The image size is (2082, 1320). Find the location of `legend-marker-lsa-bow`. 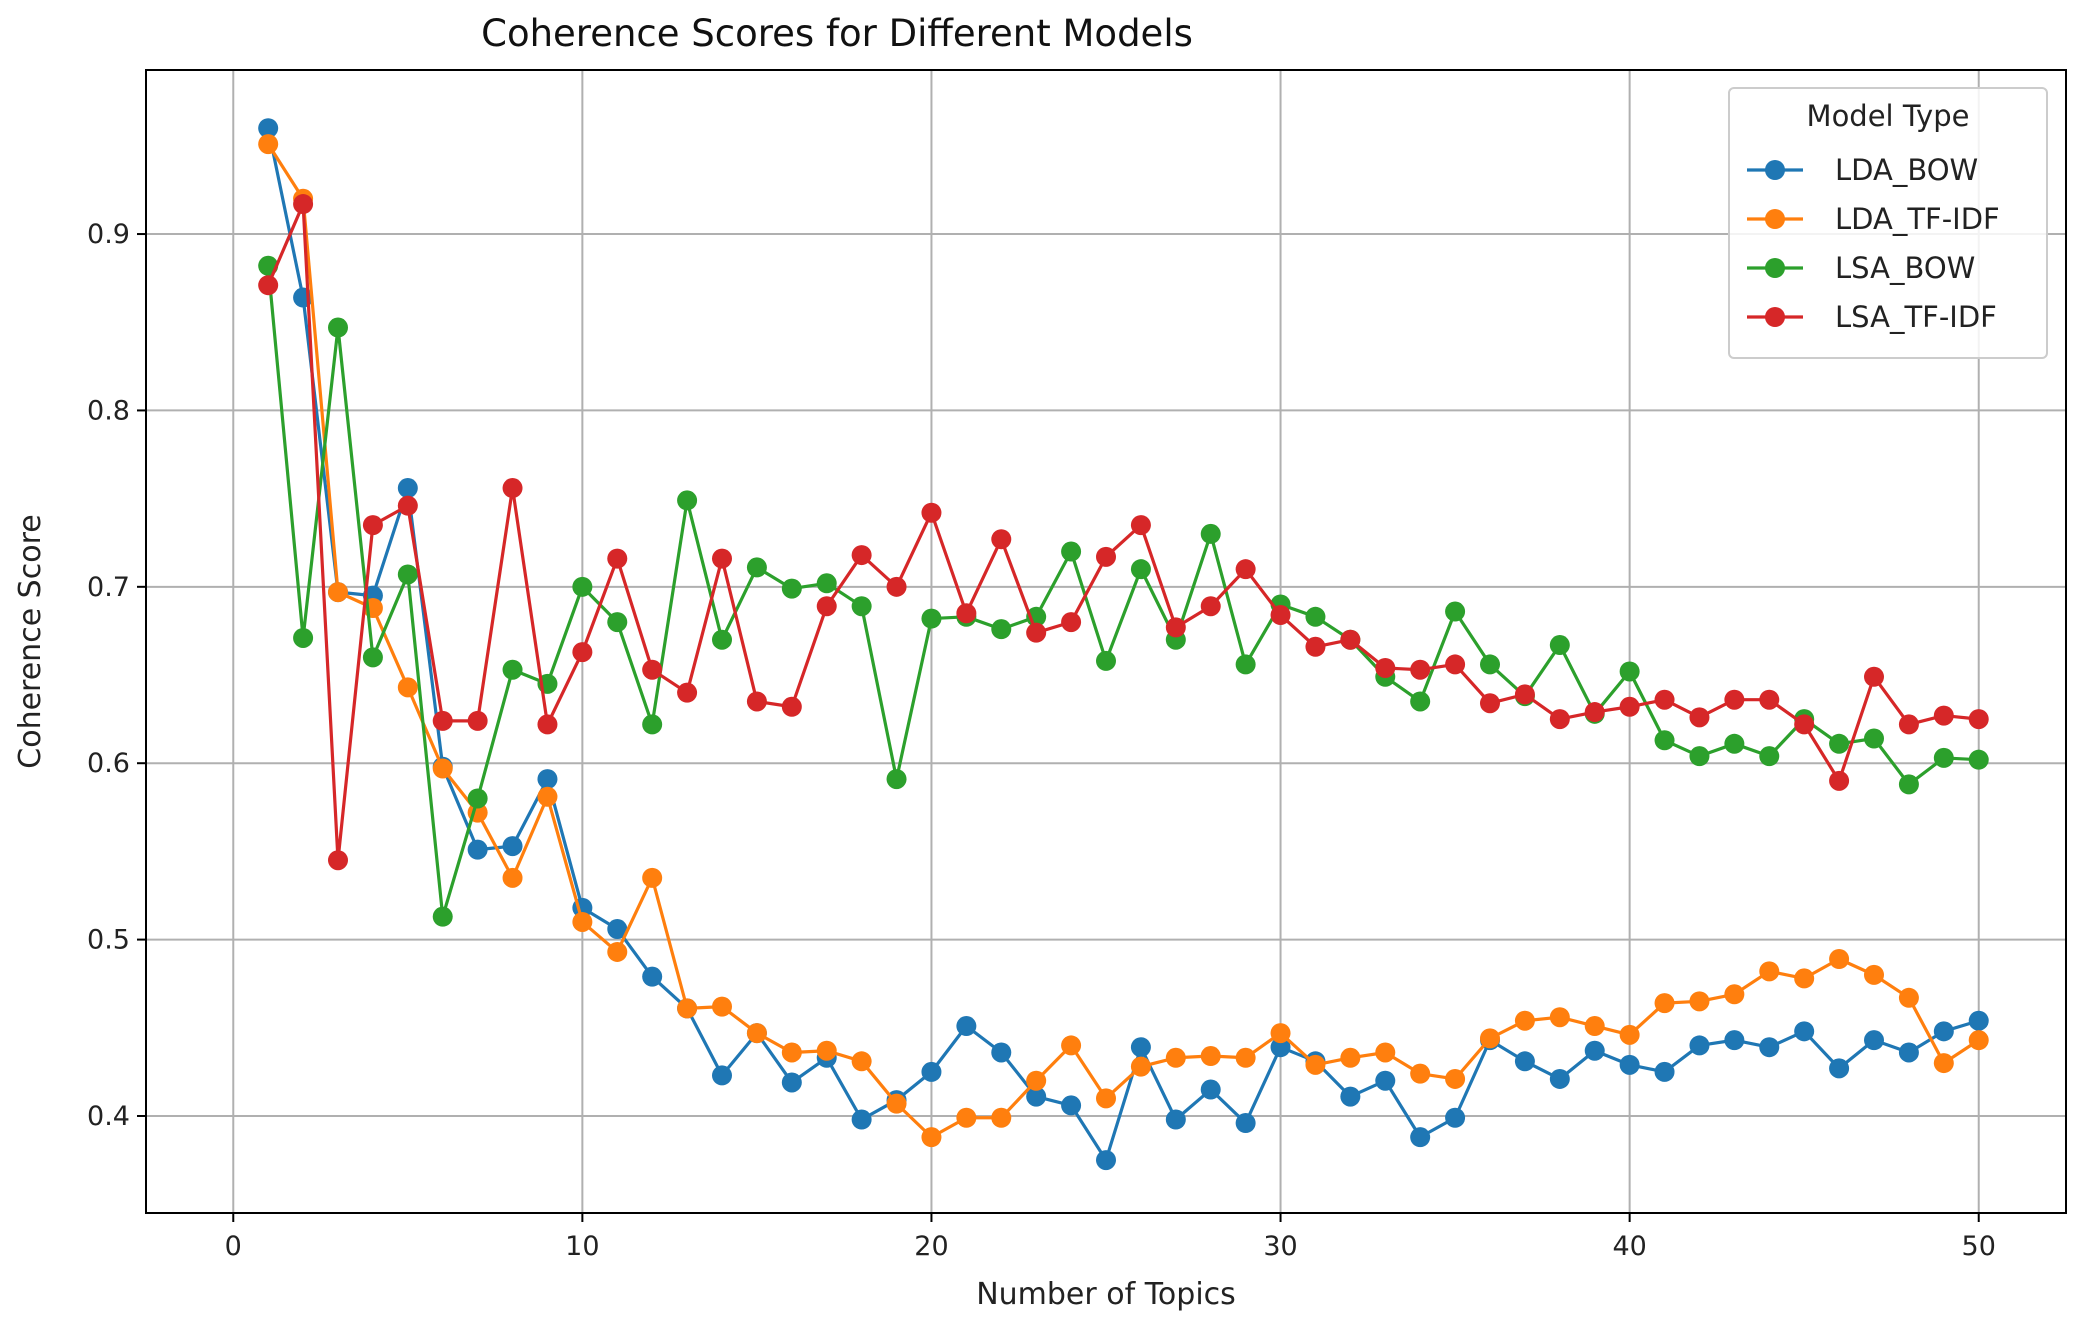

legend-marker-lsa-bow is located at coordinates (1775, 268).